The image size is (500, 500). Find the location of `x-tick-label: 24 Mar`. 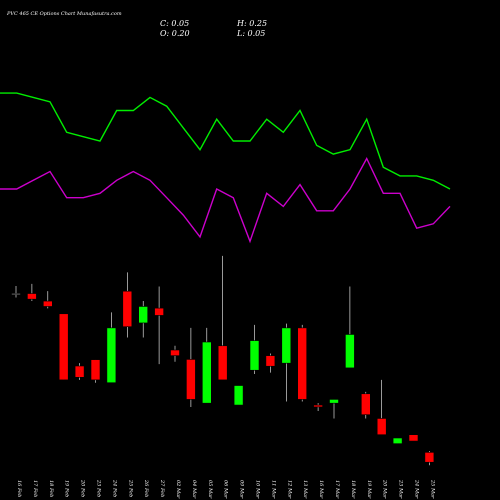

x-tick-label: 24 Mar is located at coordinates (417, 489).